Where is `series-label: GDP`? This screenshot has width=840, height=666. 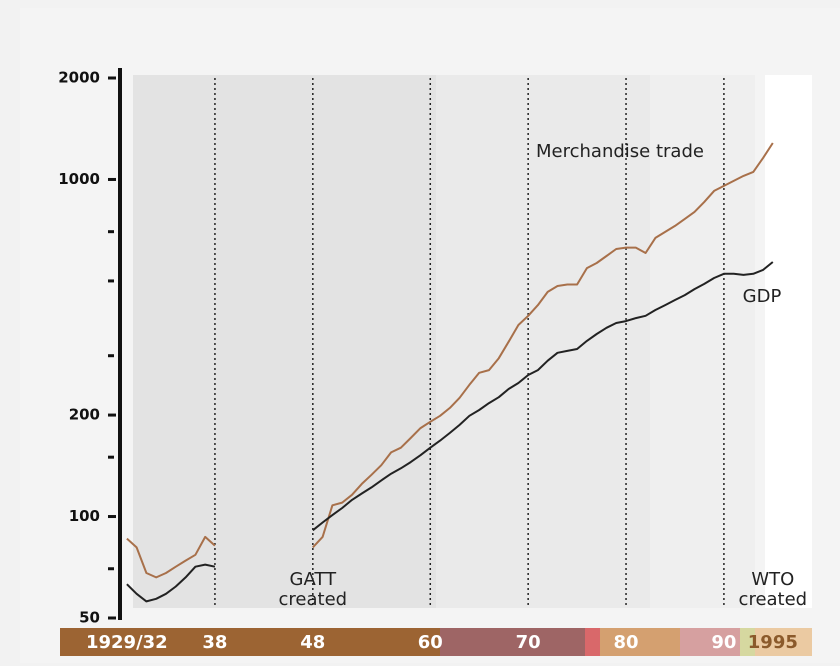 series-label: GDP is located at coordinates (762, 296).